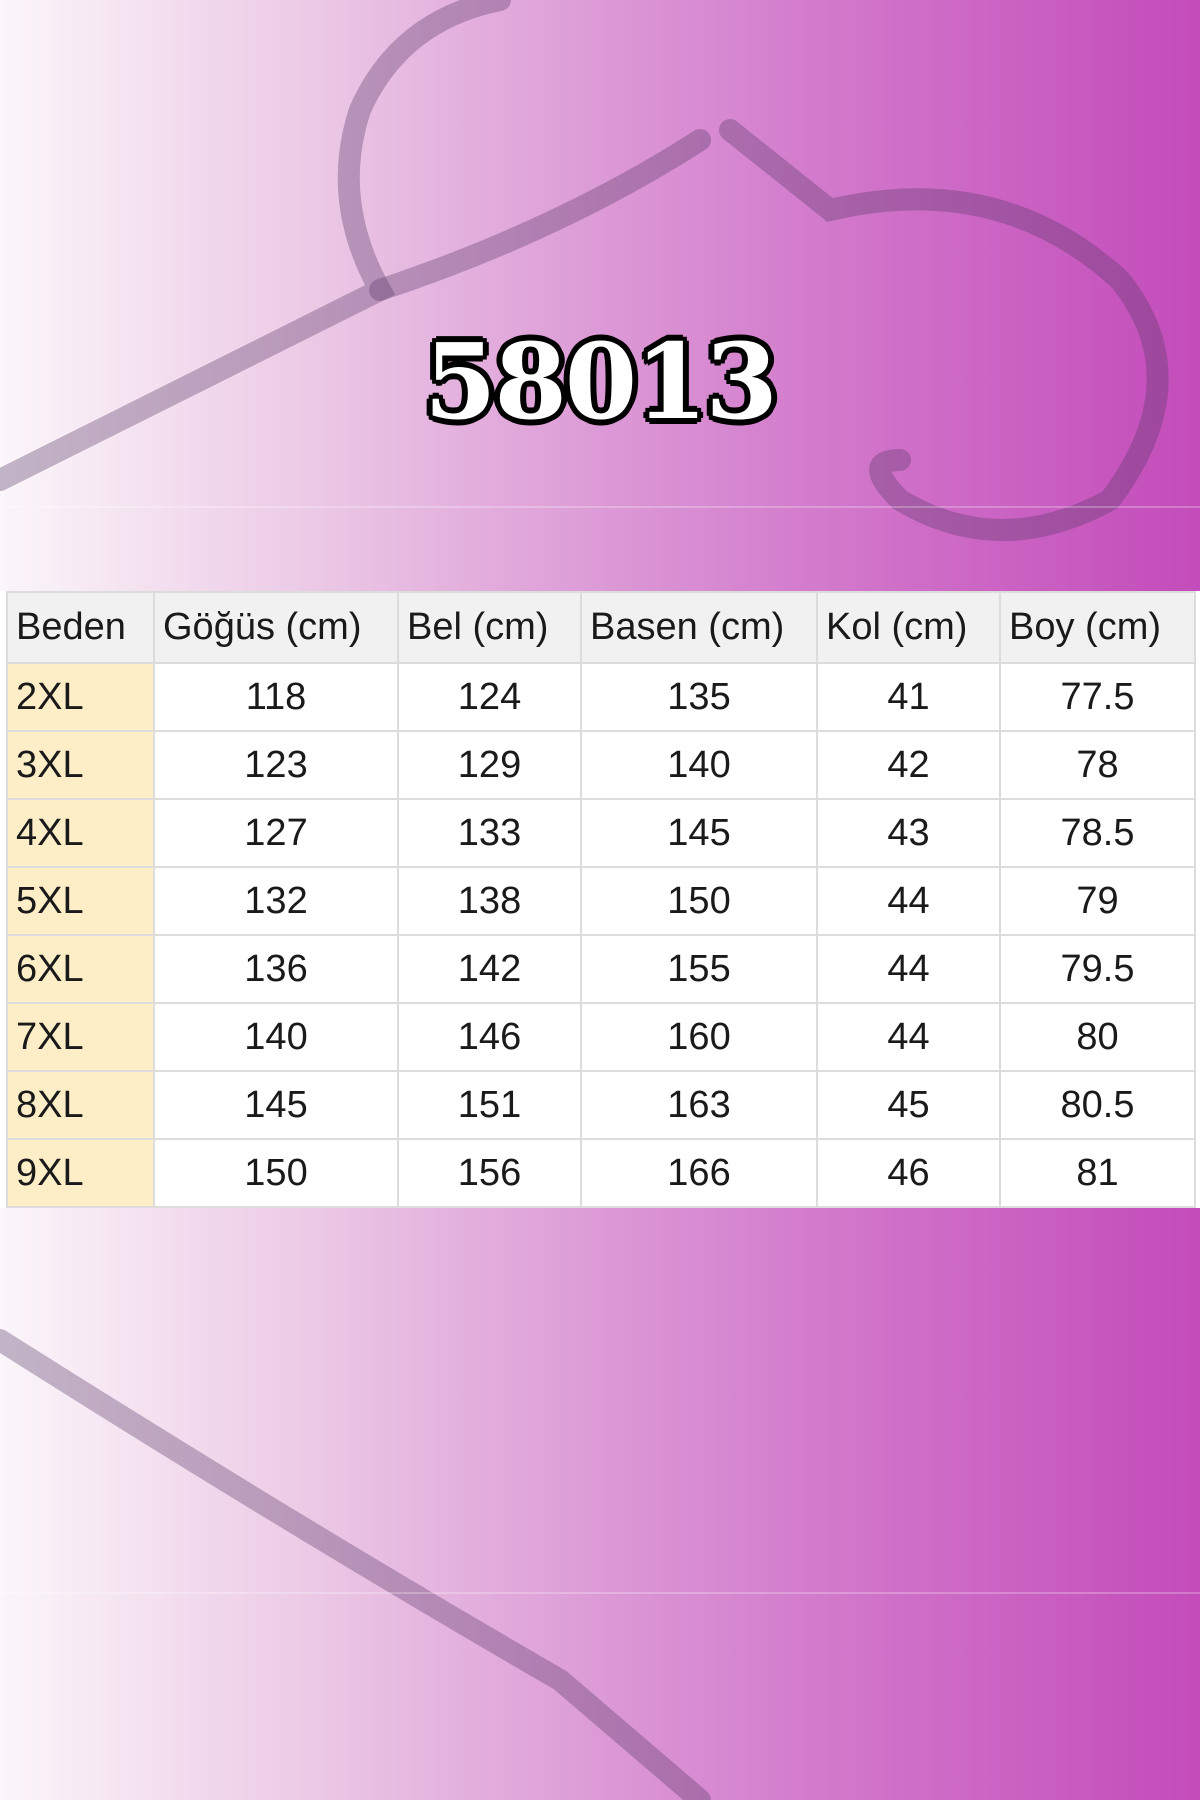 The height and width of the screenshot is (1800, 1200). Describe the element at coordinates (699, 969) in the screenshot. I see `measurement-cell: 155` at that location.